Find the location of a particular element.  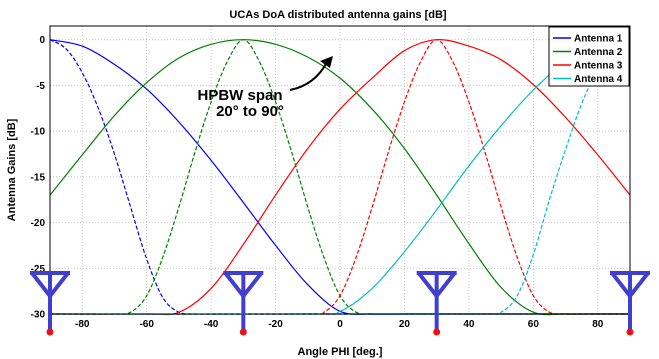

y-tick-label: -10 is located at coordinates (38, 132).